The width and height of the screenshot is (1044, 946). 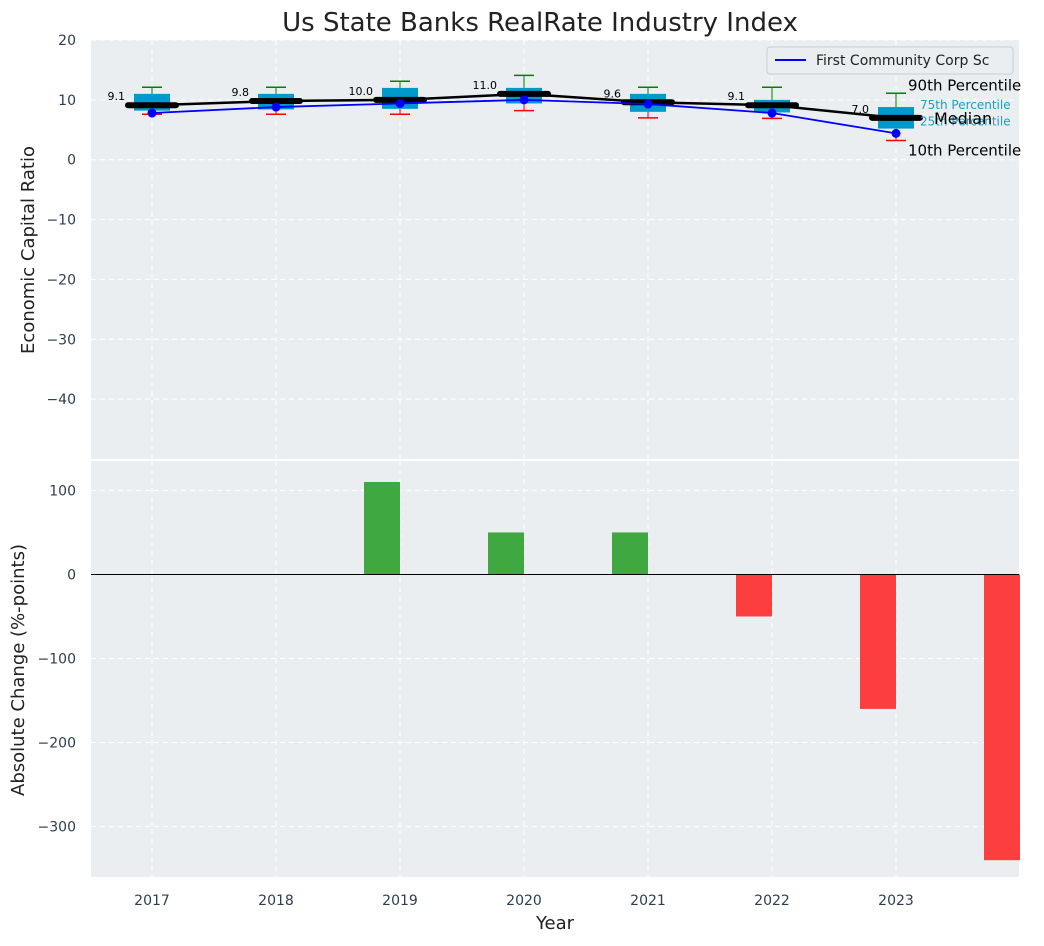 What do you see at coordinates (61, 280) in the screenshot?
I see `top-y-tick-label: −20` at bounding box center [61, 280].